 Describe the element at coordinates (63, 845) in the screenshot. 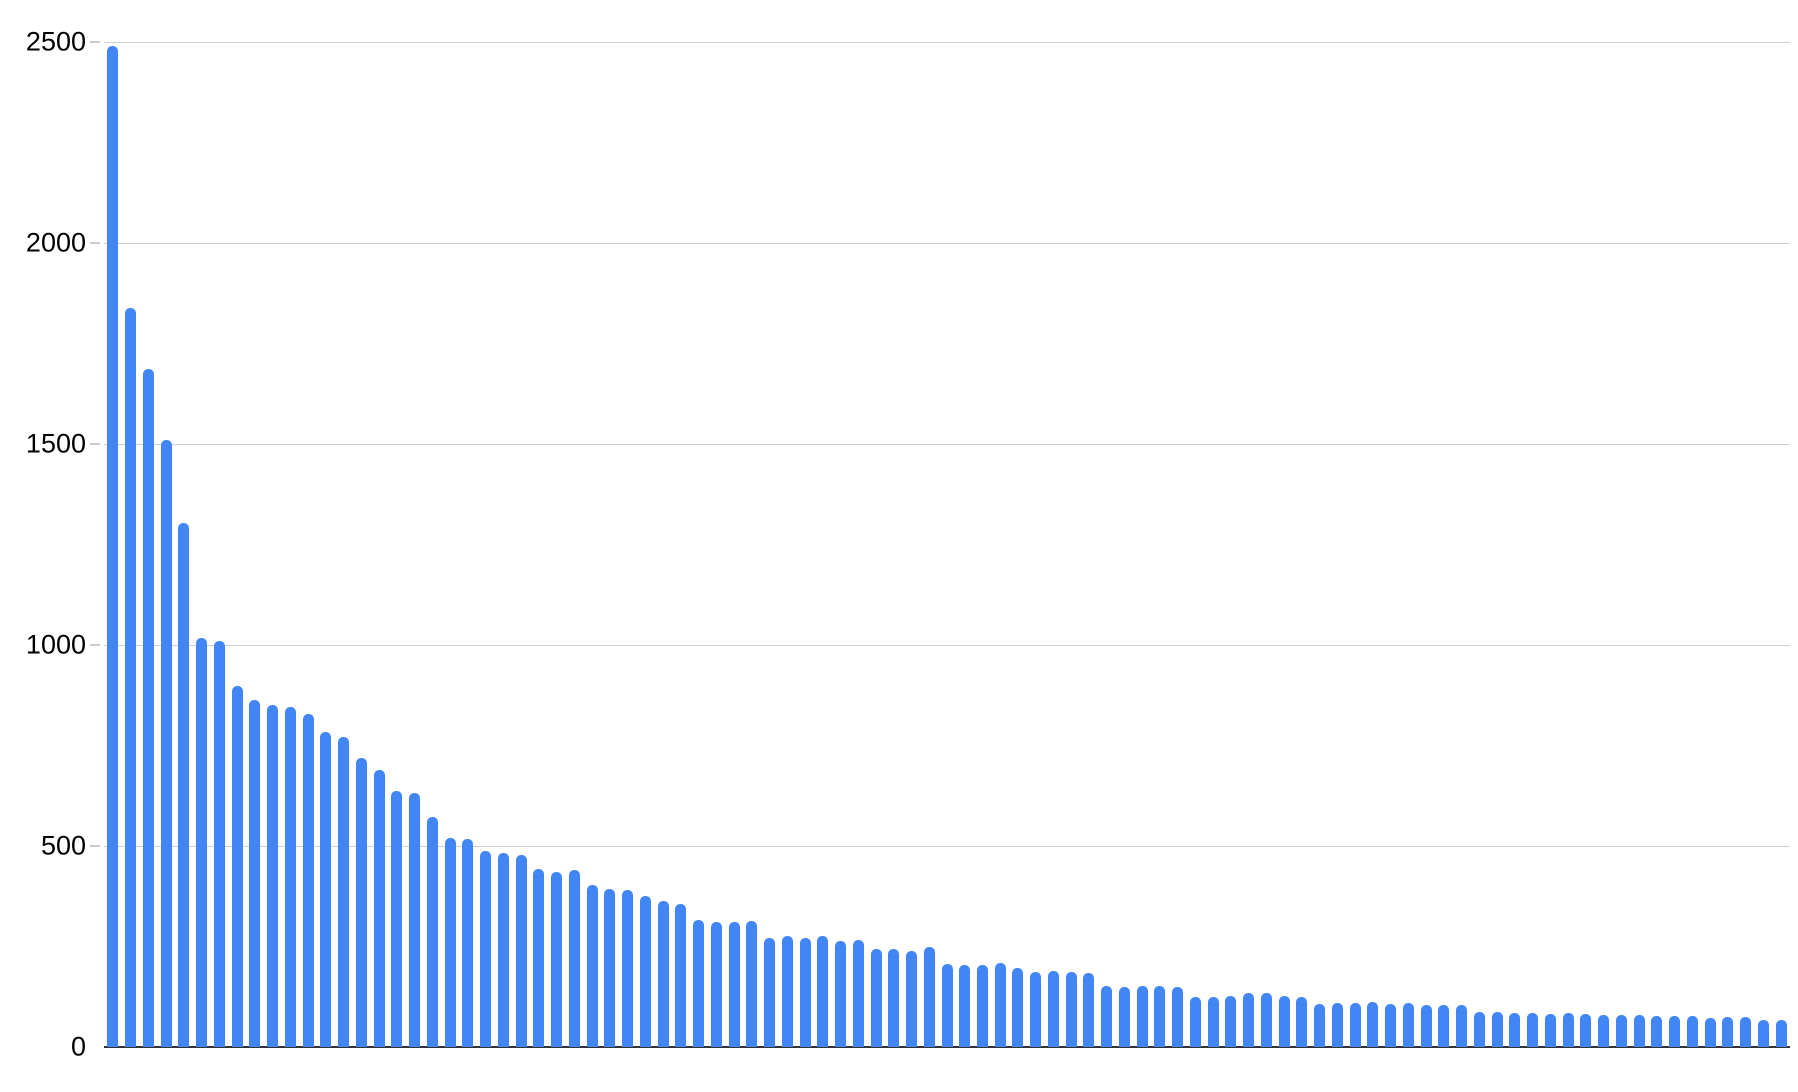

I see `y-tick-label: 500` at that location.